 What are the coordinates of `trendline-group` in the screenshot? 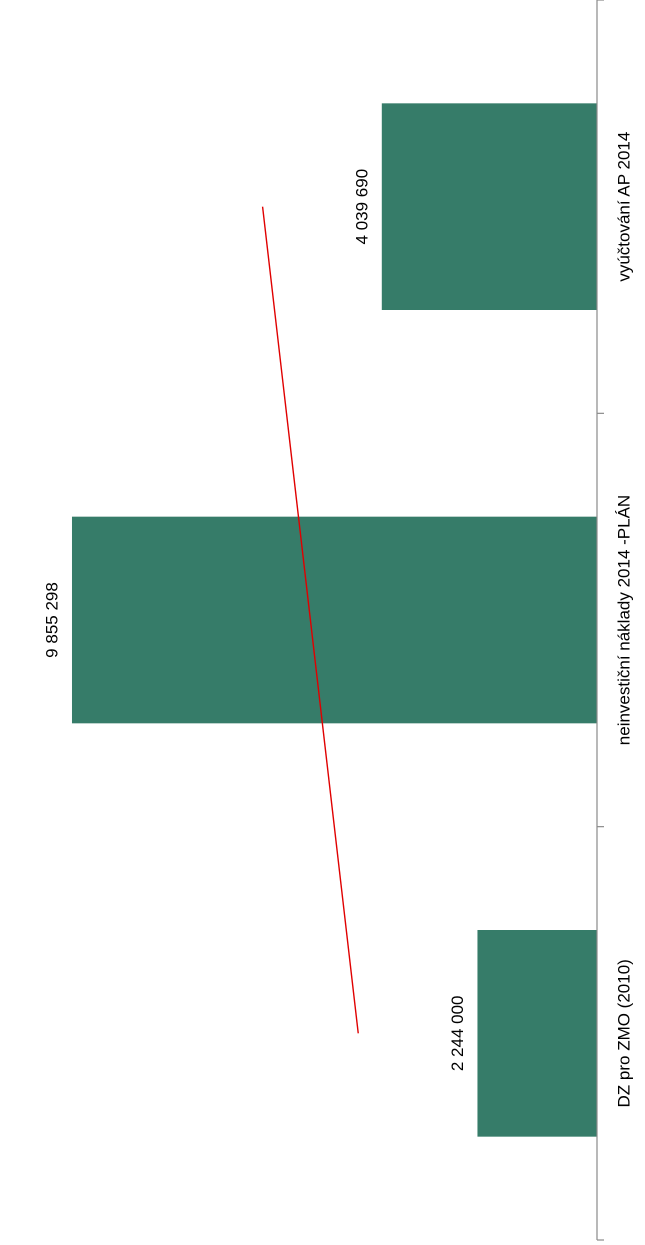 It's located at (310, 620).